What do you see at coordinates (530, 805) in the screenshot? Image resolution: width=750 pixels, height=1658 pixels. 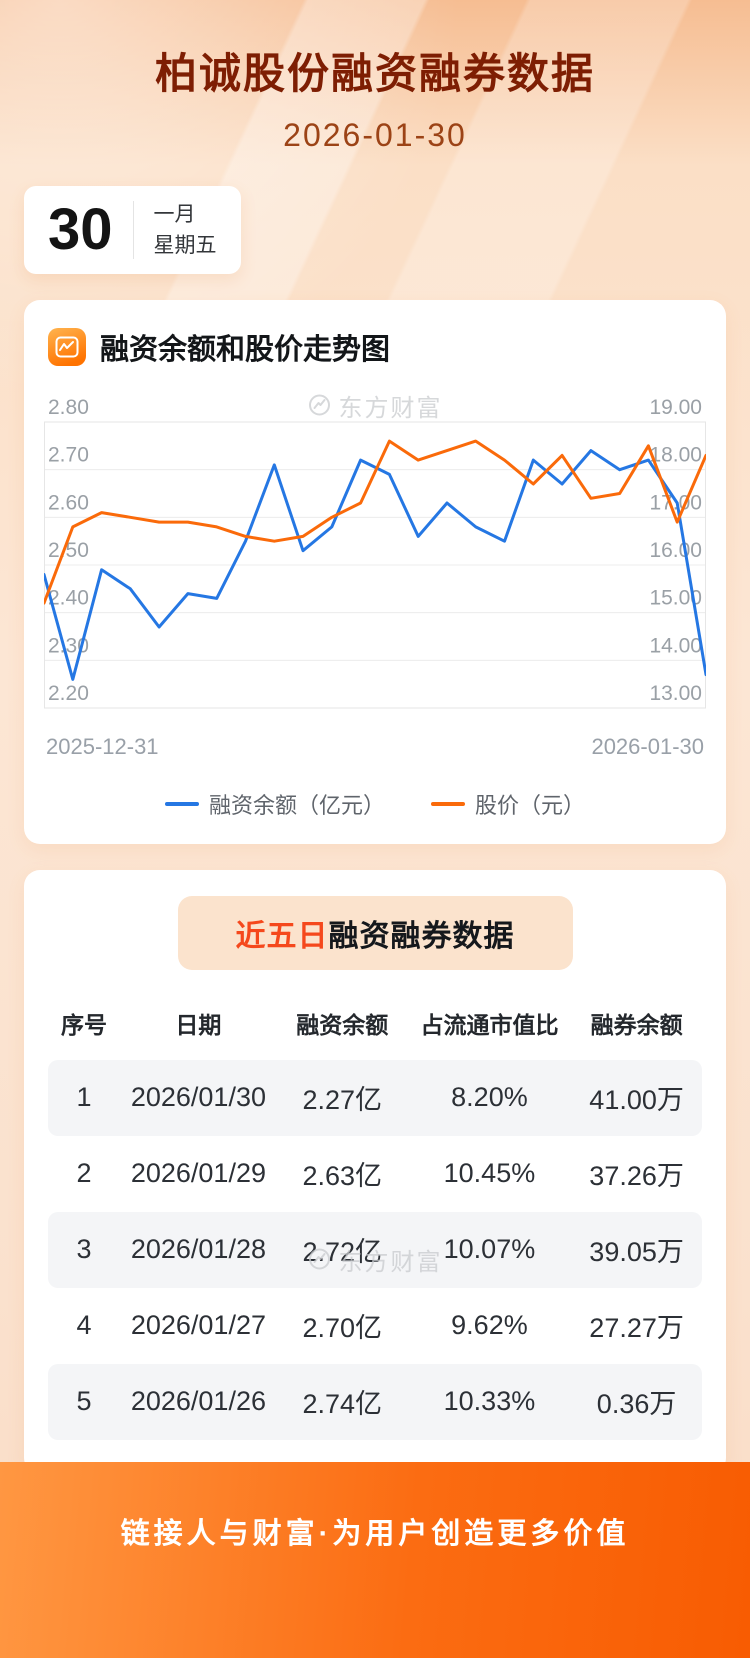 I see `legend-label: 股价（元）` at bounding box center [530, 805].